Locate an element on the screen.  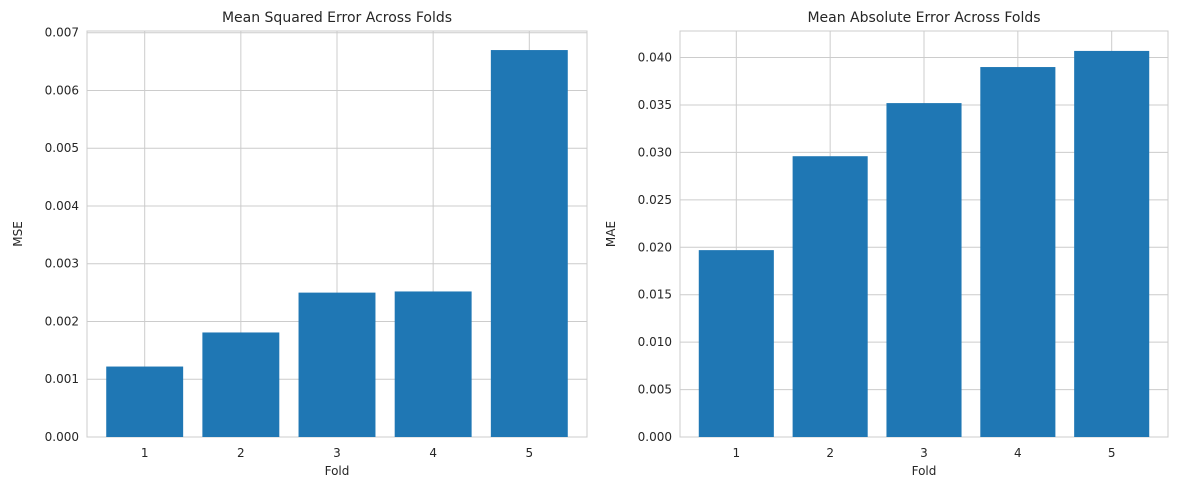
mae-xtick-label: 4 is located at coordinates (1018, 453).